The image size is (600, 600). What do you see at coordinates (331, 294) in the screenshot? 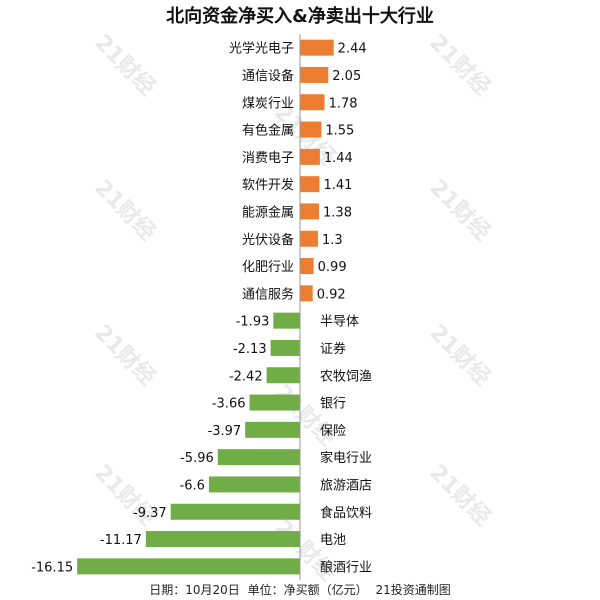
I see `value-label: 0.92` at bounding box center [331, 294].